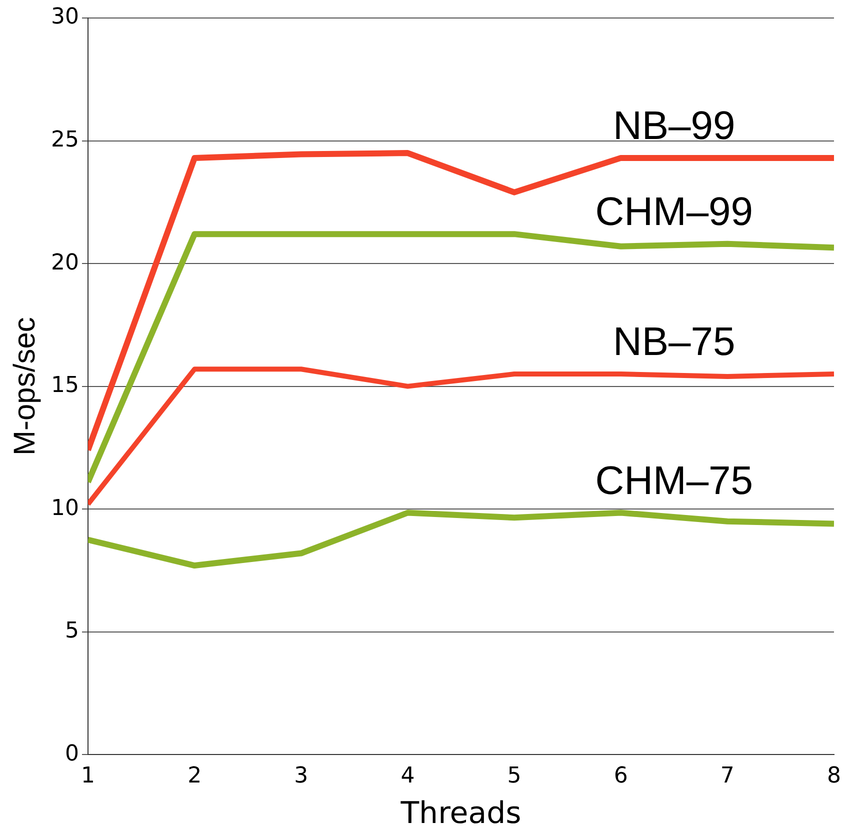 This screenshot has width=844, height=837. Describe the element at coordinates (64, 385) in the screenshot. I see `y-tick-label: 15` at that location.